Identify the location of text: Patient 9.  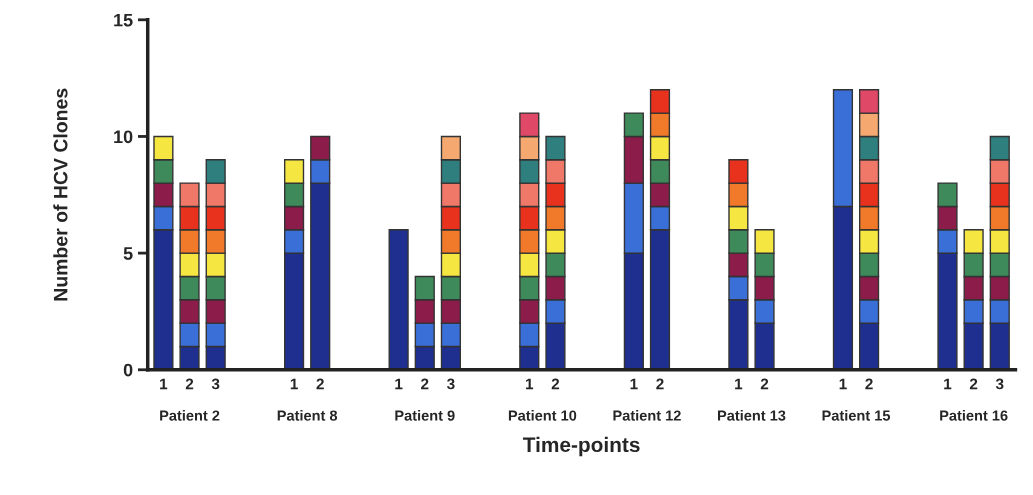
(425, 415).